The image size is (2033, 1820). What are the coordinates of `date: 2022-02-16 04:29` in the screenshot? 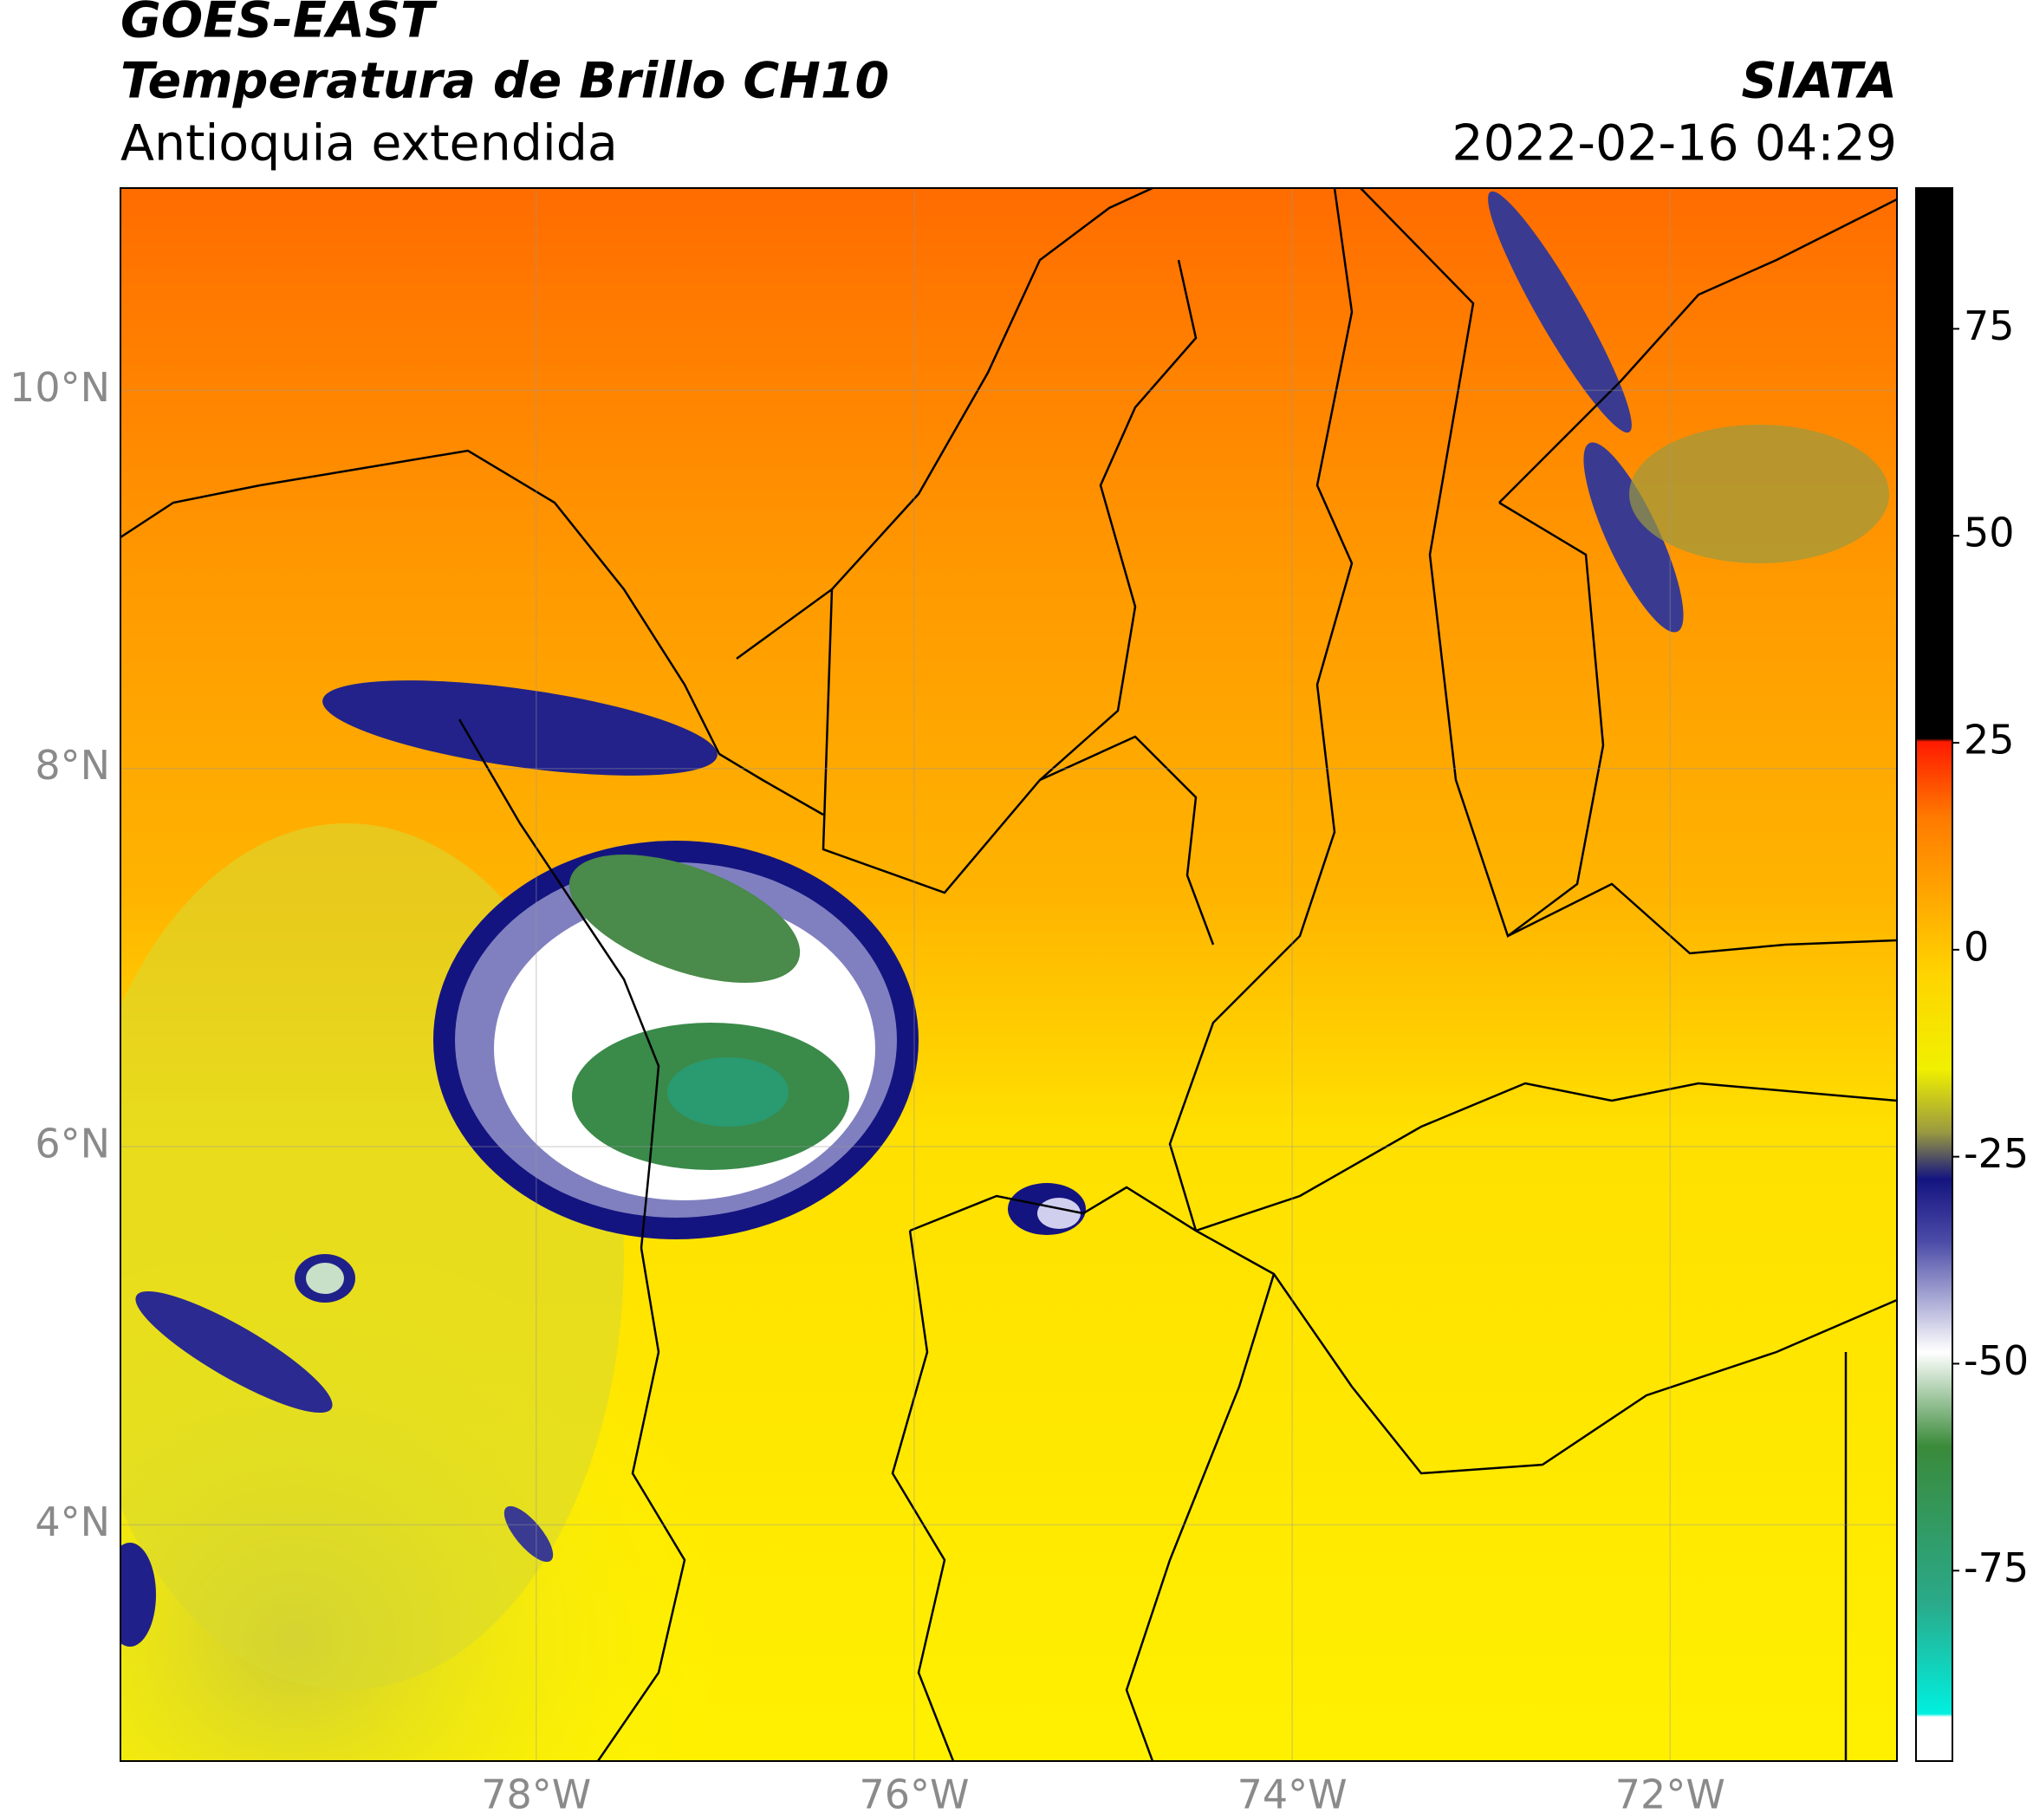 It's located at (1674, 143).